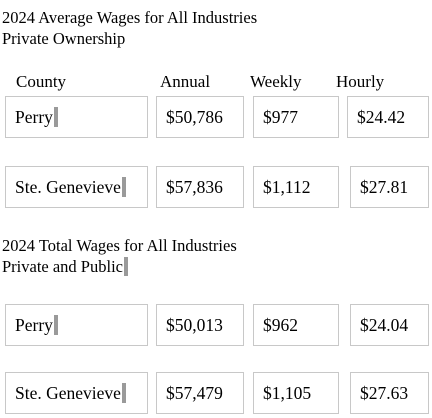 The width and height of the screenshot is (432, 418). I want to click on column-label-hourly: Hourly, so click(360, 81).